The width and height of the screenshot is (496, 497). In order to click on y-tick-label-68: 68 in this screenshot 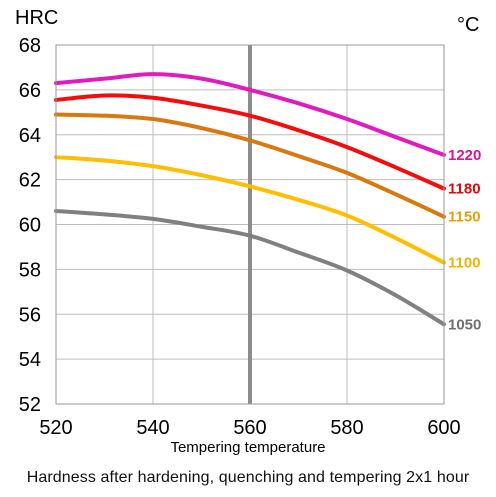, I will do `click(30, 46)`.